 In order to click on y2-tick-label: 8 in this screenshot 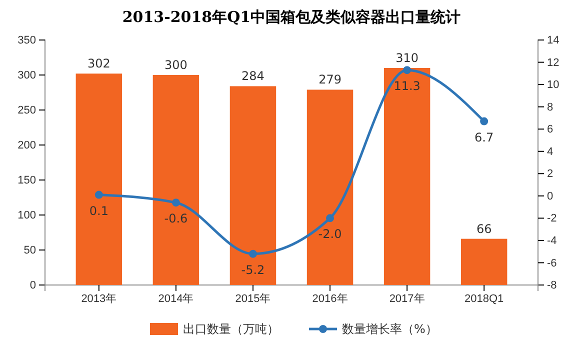, I will do `click(550, 107)`.